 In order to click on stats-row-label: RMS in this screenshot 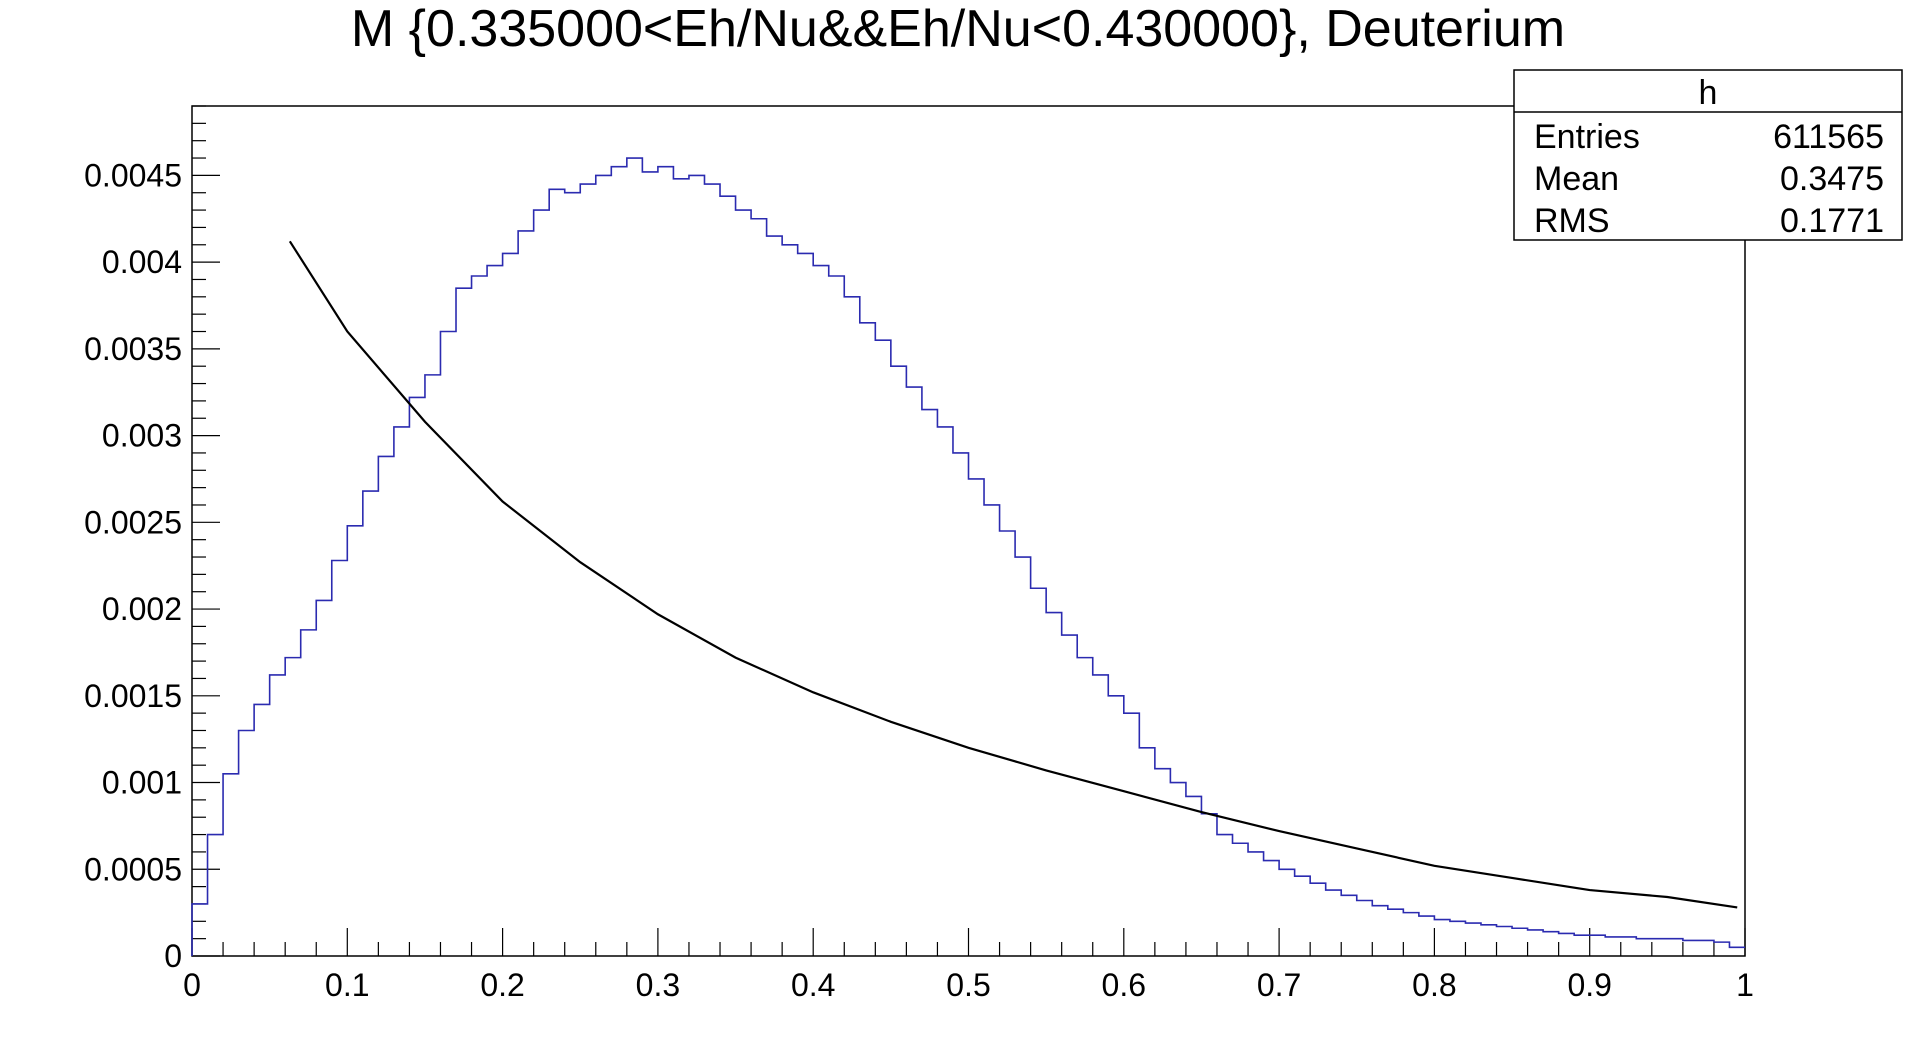, I will do `click(1572, 221)`.